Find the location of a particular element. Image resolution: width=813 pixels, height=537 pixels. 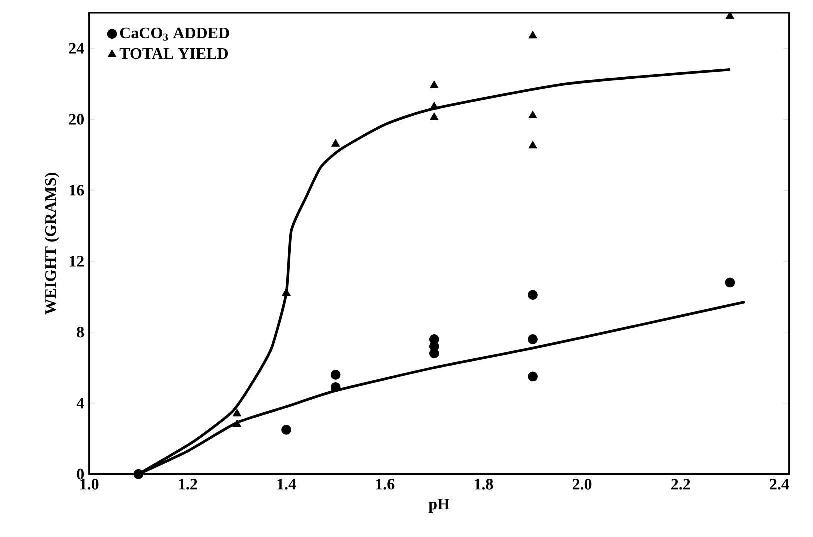

y-tick-label: 4 is located at coordinates (80, 403).